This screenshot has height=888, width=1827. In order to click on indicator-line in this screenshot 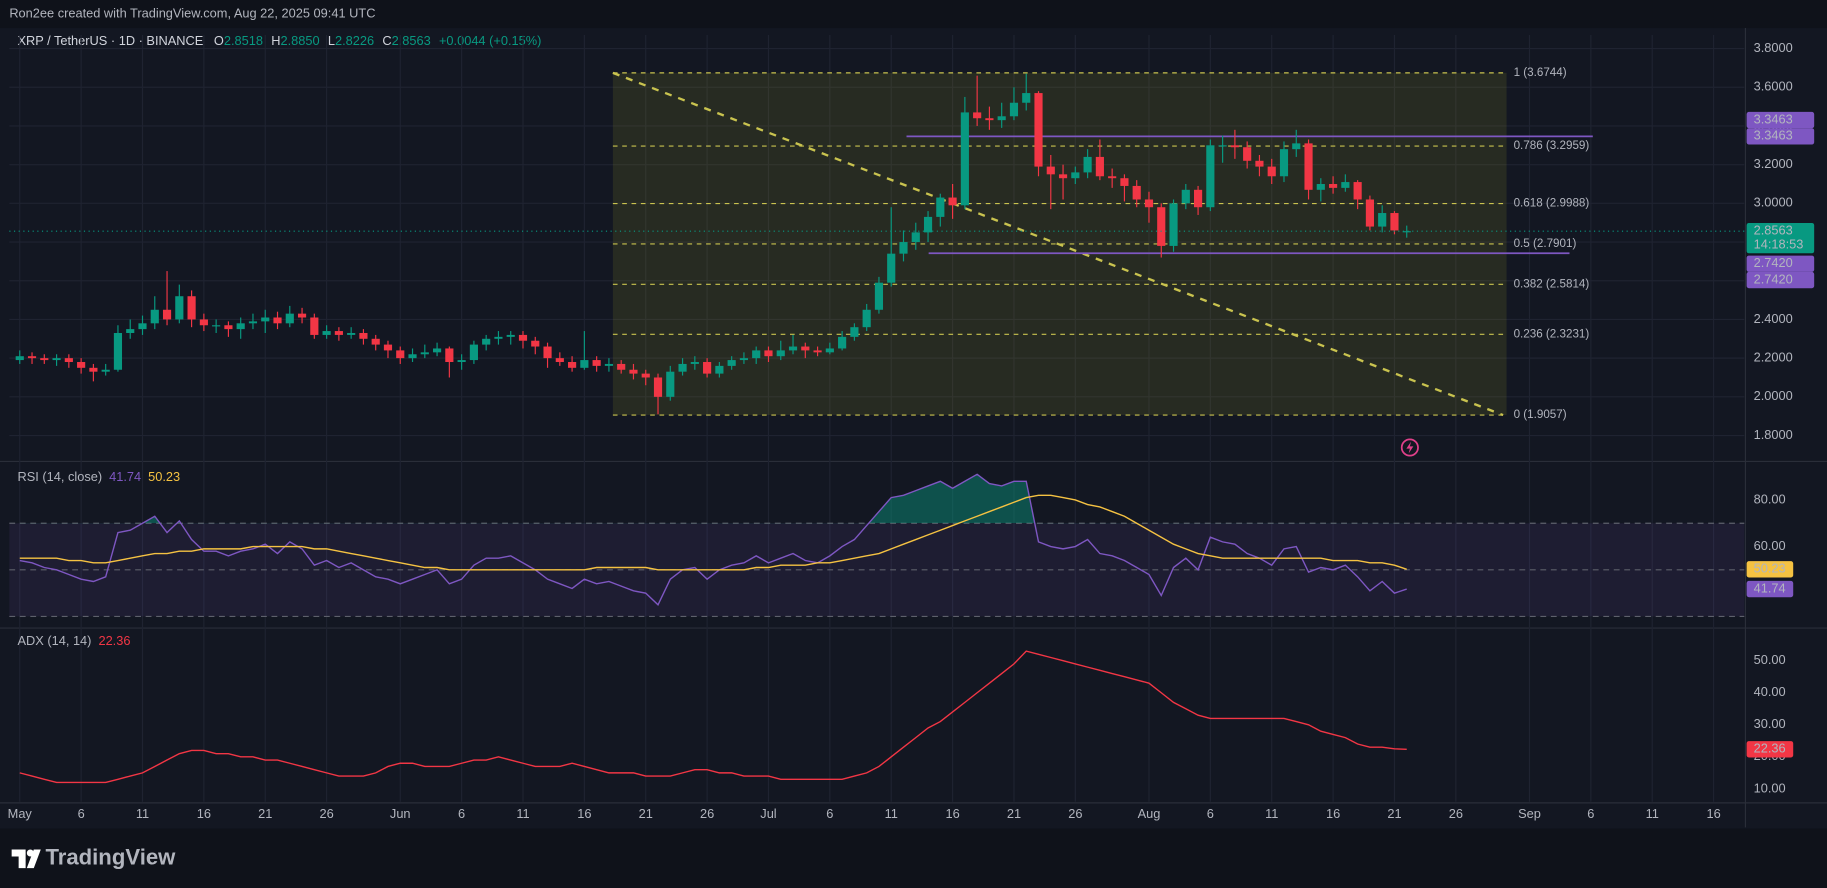, I will do `click(713, 532)`.